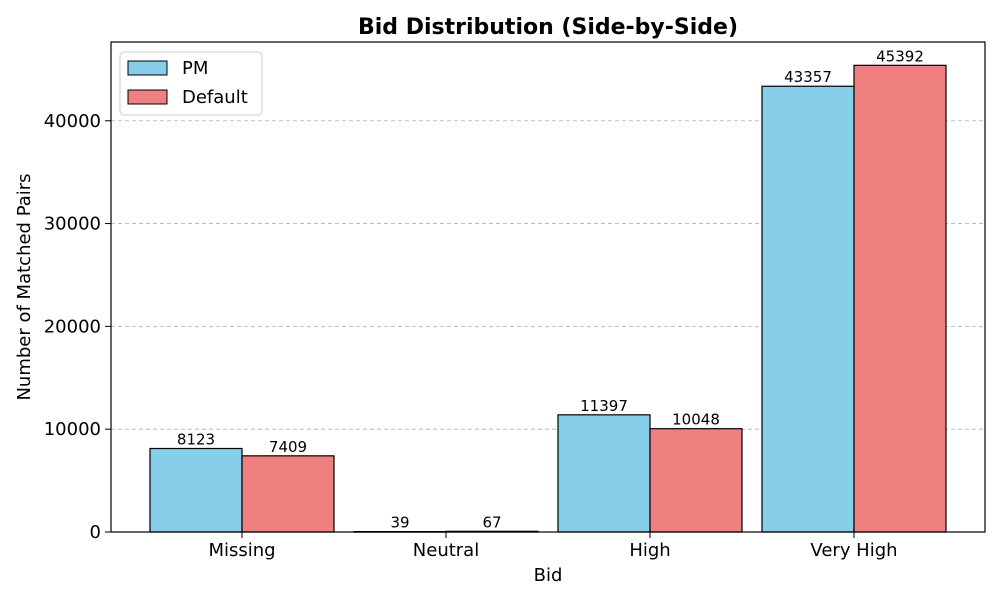 The image size is (1000, 600). I want to click on y-tick-label: 40000, so click(72, 121).